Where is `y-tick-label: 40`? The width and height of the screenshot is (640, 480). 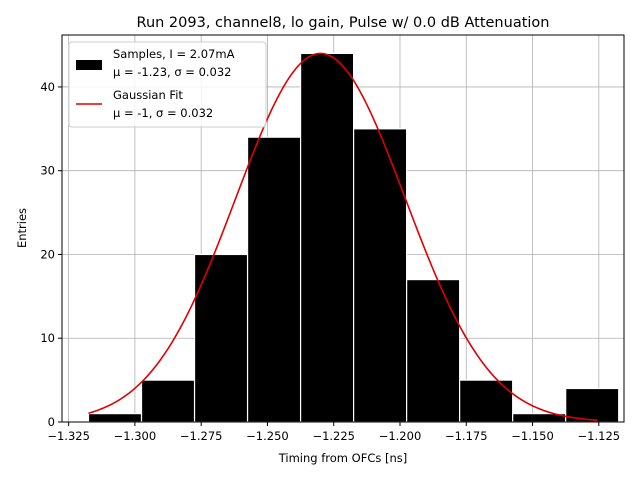 y-tick-label: 40 is located at coordinates (47, 87).